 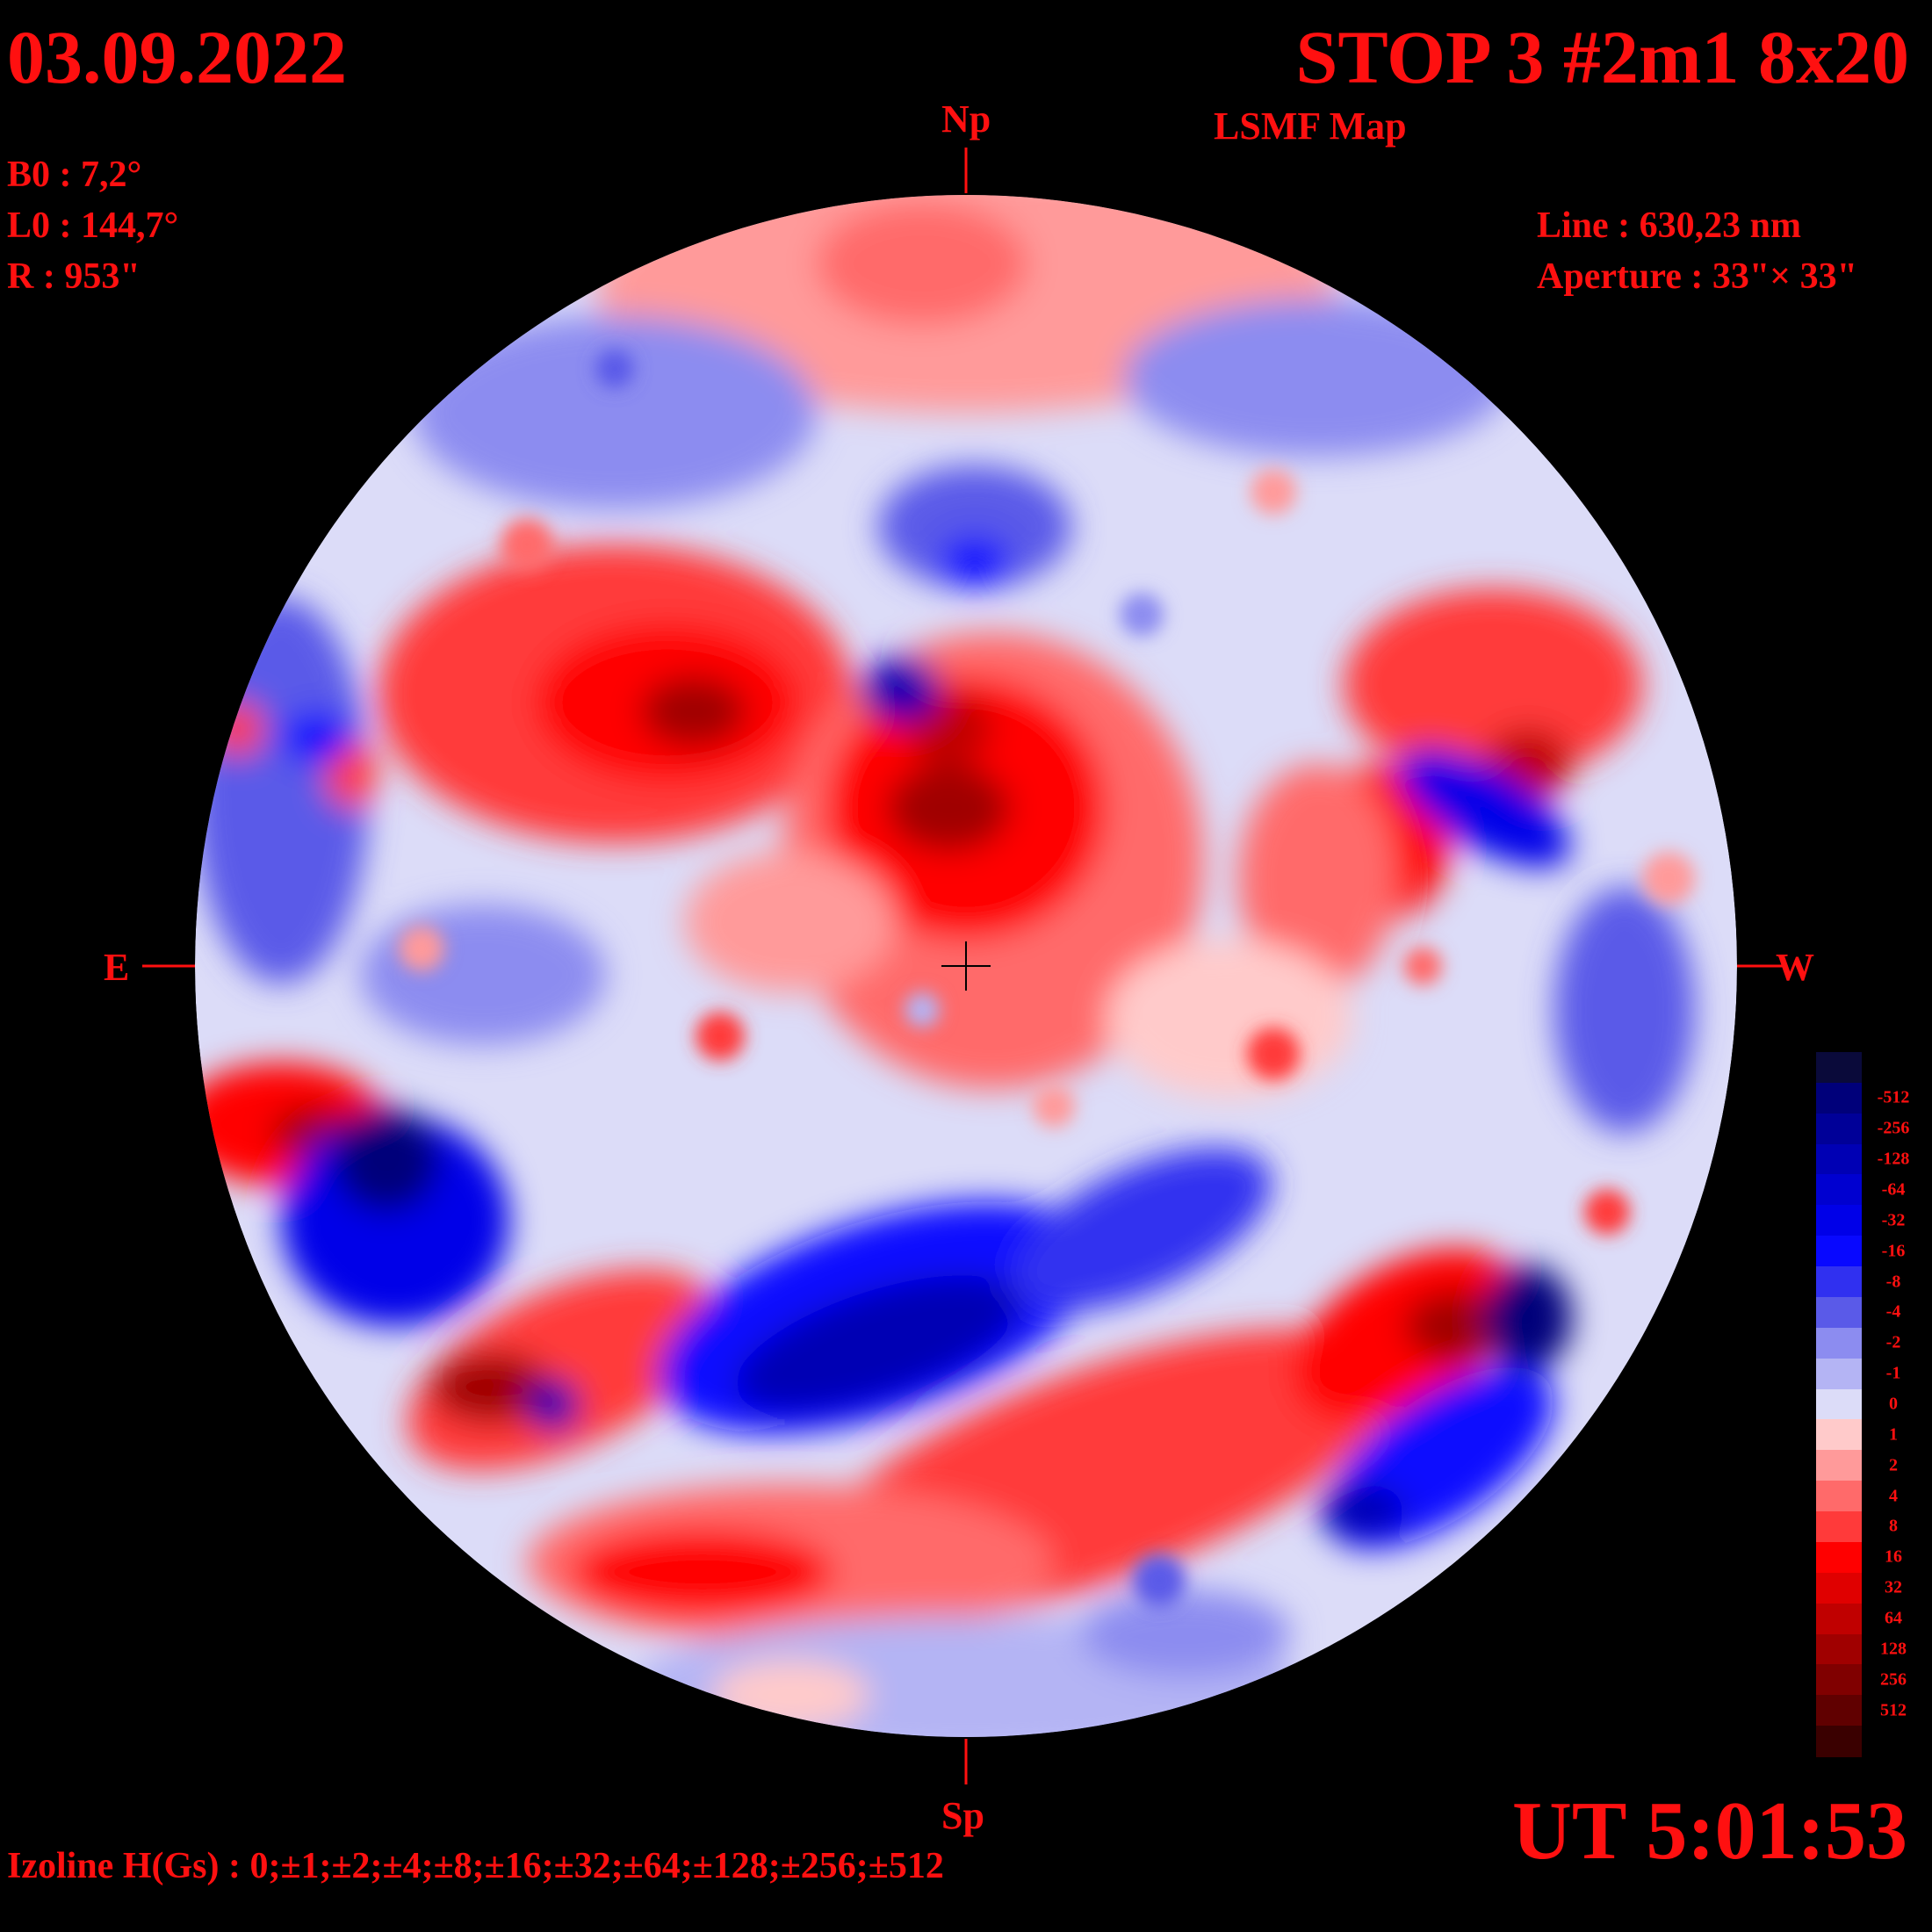 What do you see at coordinates (1893, 1220) in the screenshot?
I see `legend-label: -32` at bounding box center [1893, 1220].